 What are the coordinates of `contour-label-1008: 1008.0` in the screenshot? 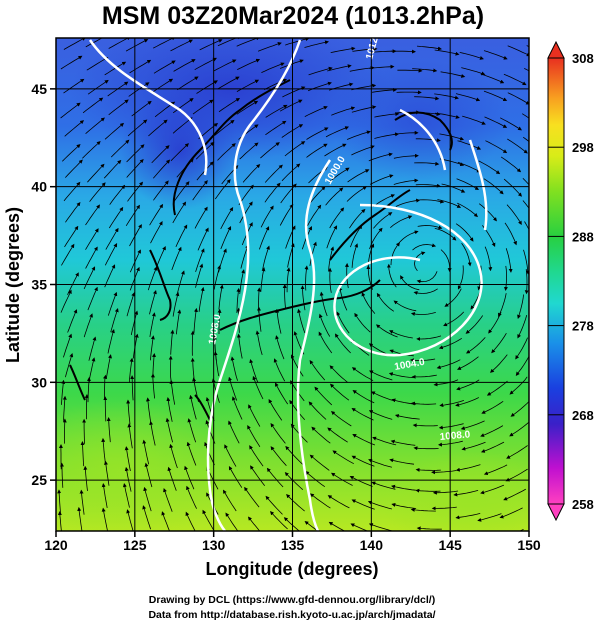 It's located at (215, 329).